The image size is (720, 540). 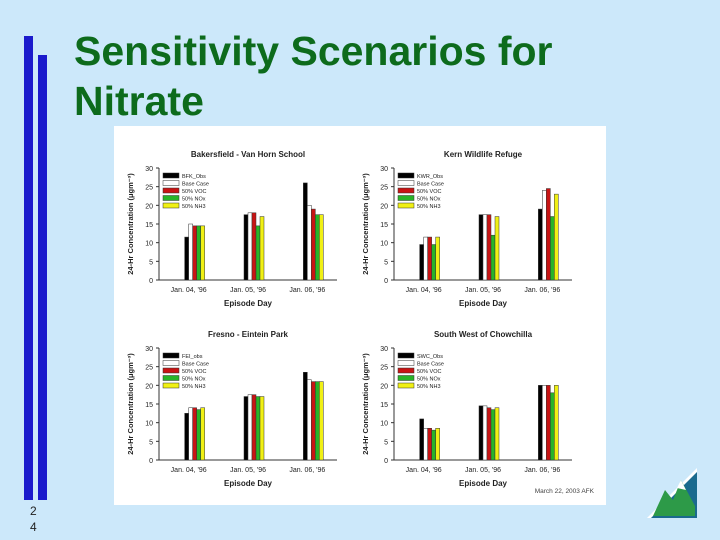 What do you see at coordinates (384, 405) in the screenshot?
I see `chart-4-y-tick-label: 15` at bounding box center [384, 405].